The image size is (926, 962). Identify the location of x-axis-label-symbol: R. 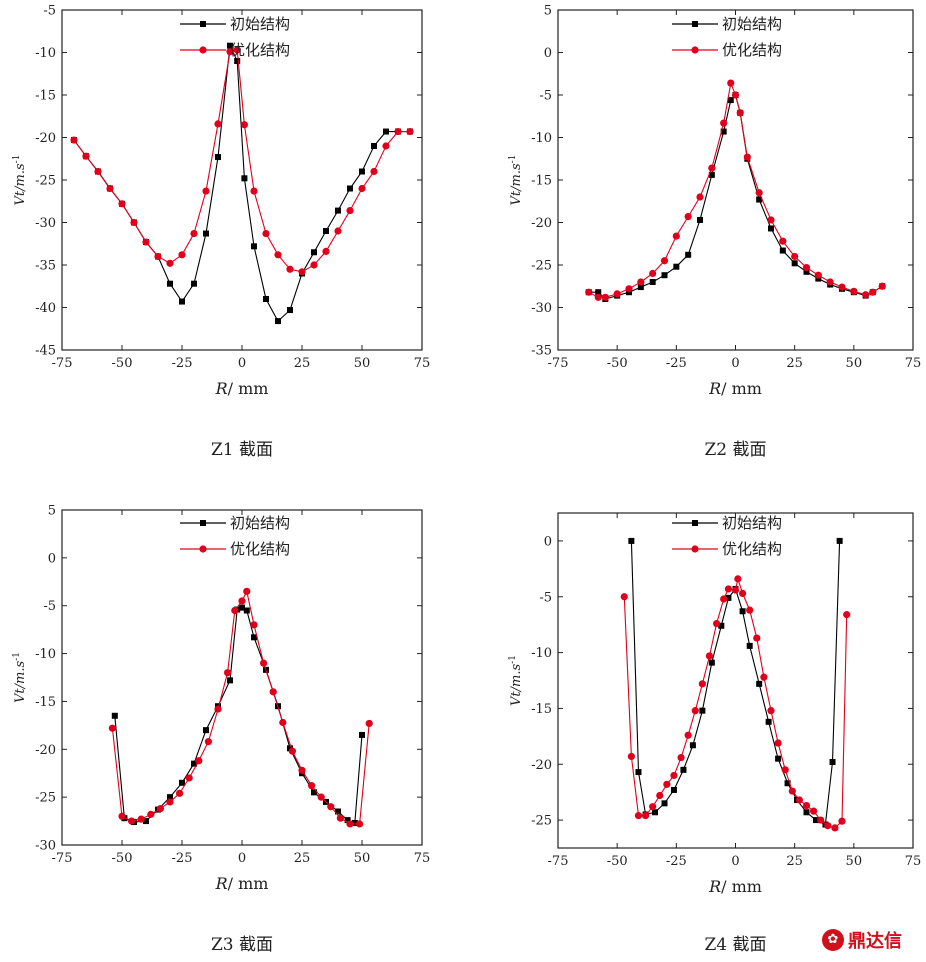
(714, 886).